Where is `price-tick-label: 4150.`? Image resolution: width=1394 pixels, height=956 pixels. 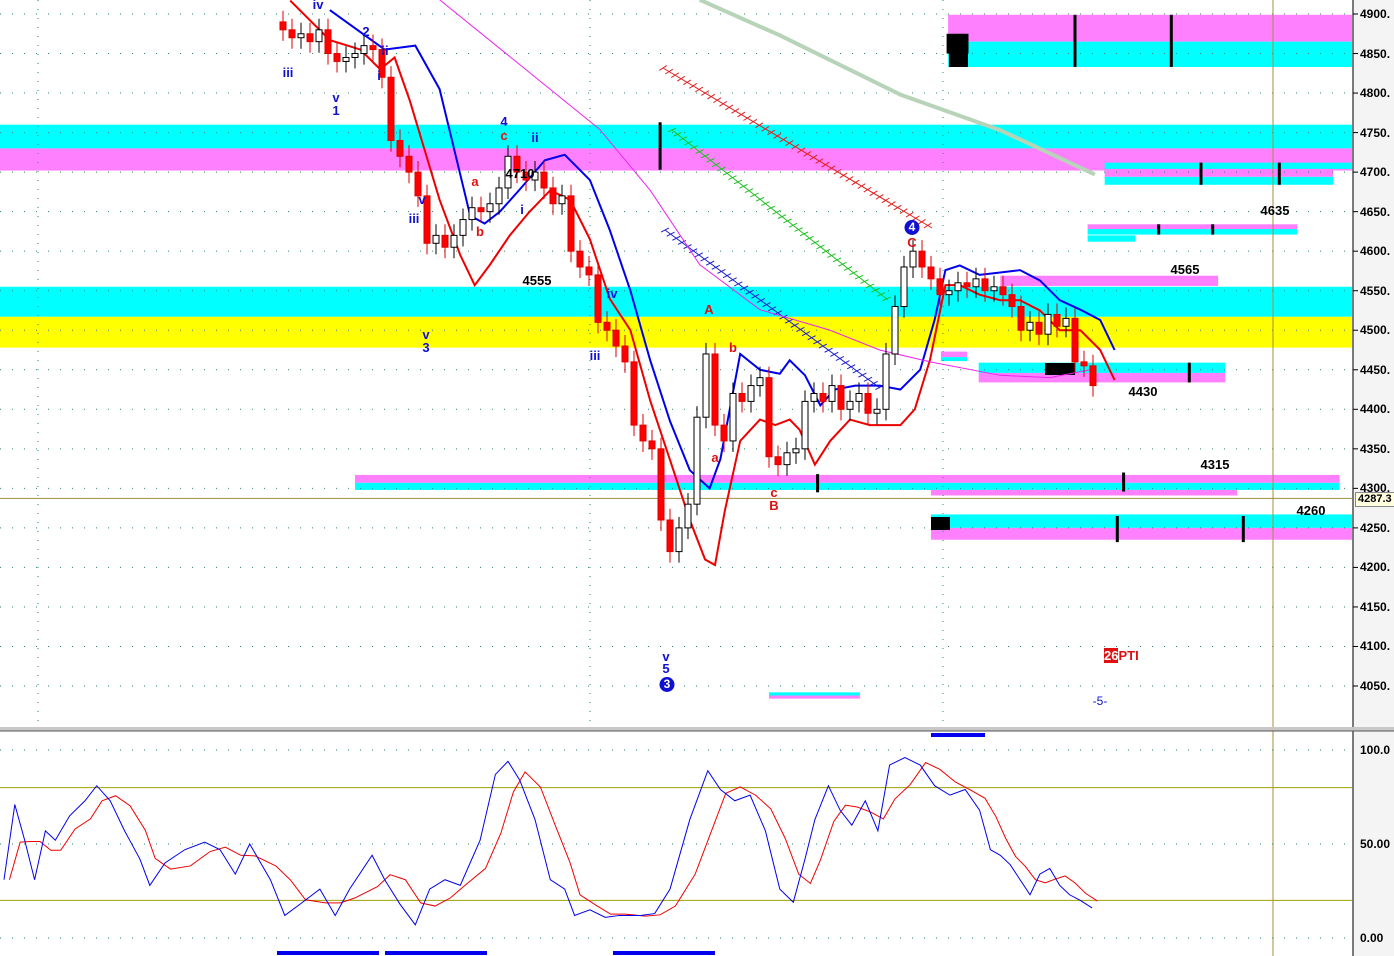
price-tick-label: 4150. is located at coordinates (1375, 606).